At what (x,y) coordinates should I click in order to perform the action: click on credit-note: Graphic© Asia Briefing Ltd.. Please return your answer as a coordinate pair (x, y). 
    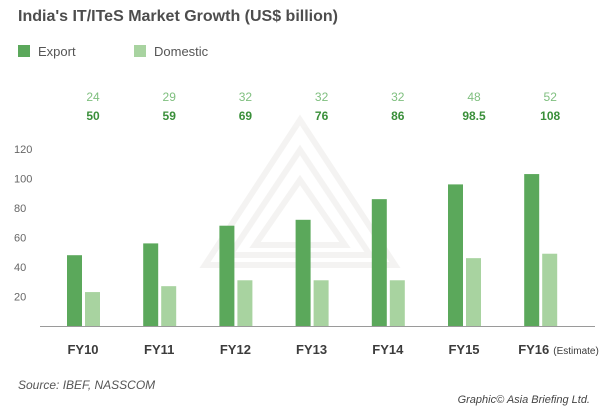
    Looking at the image, I should click on (523, 400).